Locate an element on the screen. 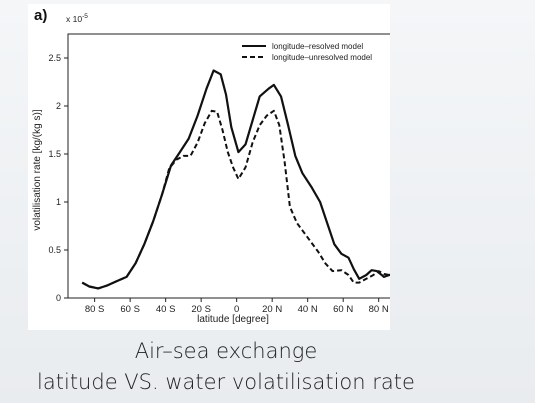 This screenshot has height=403, width=535. x-tick-label: 60 N is located at coordinates (343, 309).